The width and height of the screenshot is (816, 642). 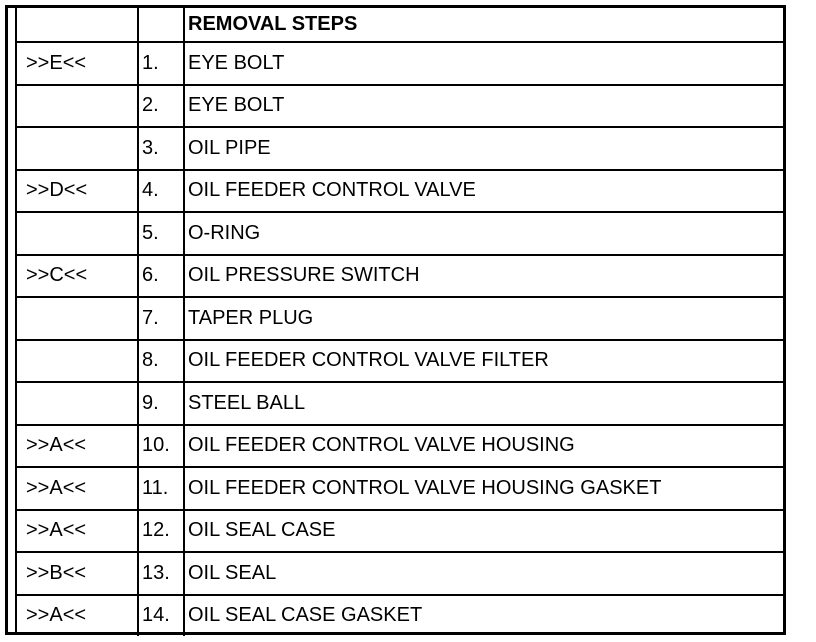 What do you see at coordinates (16, 320) in the screenshot?
I see `left-inner-rule` at bounding box center [16, 320].